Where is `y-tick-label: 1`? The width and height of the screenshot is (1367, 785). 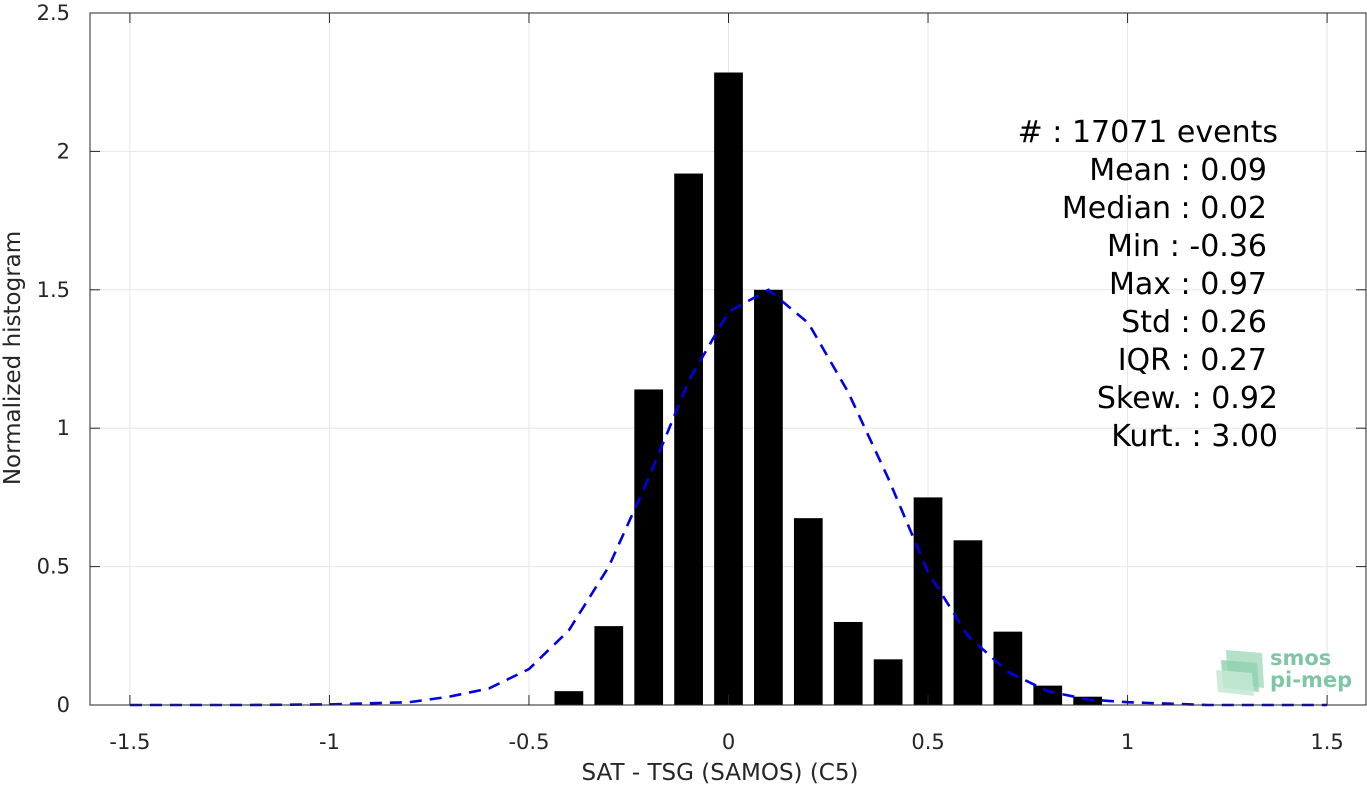
y-tick-label: 1 is located at coordinates (63, 428).